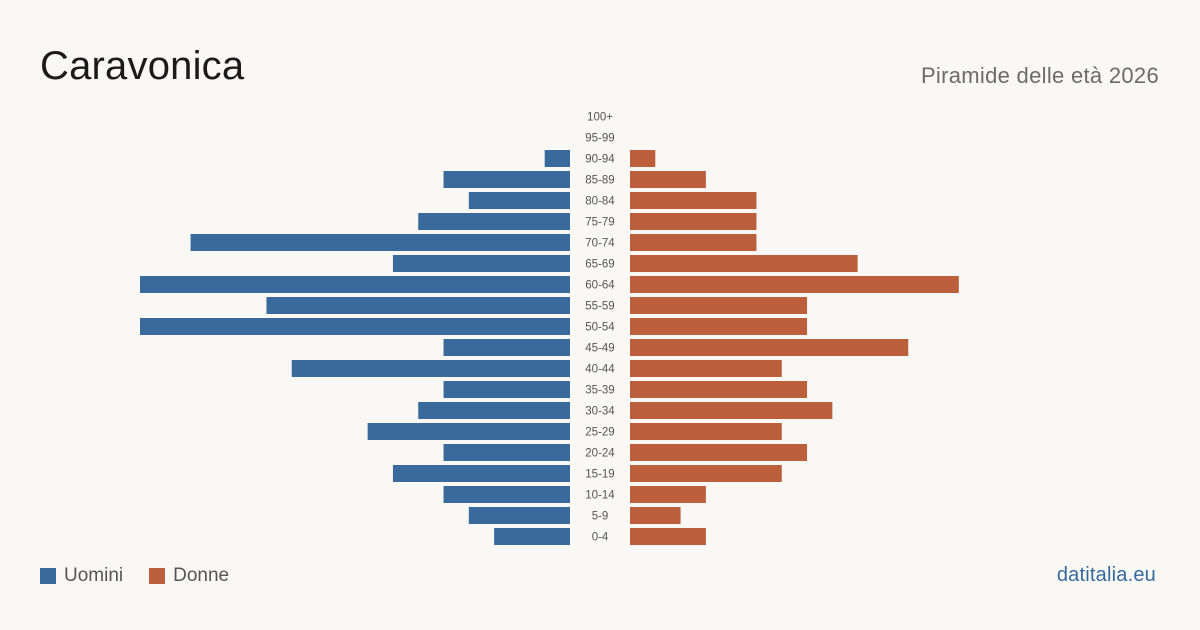  What do you see at coordinates (599, 391) in the screenshot?
I see `age-tick-label: 35-39` at bounding box center [599, 391].